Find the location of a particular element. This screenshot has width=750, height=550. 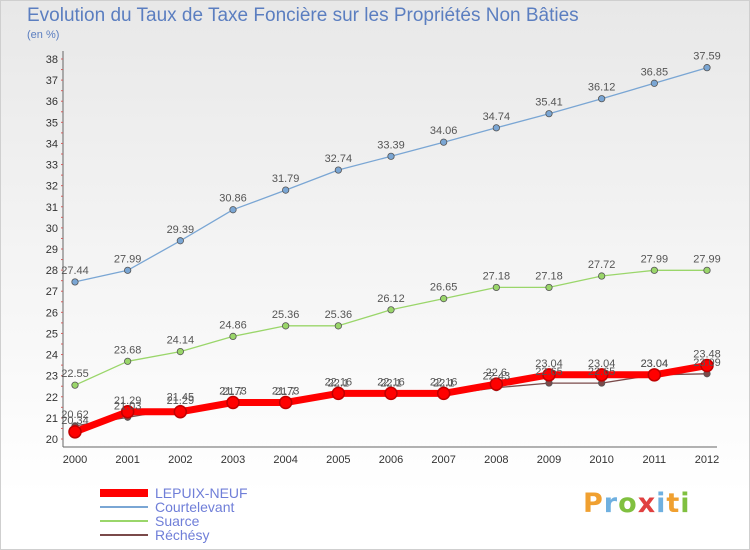

y-tick-label: 29 is located at coordinates (52, 250).